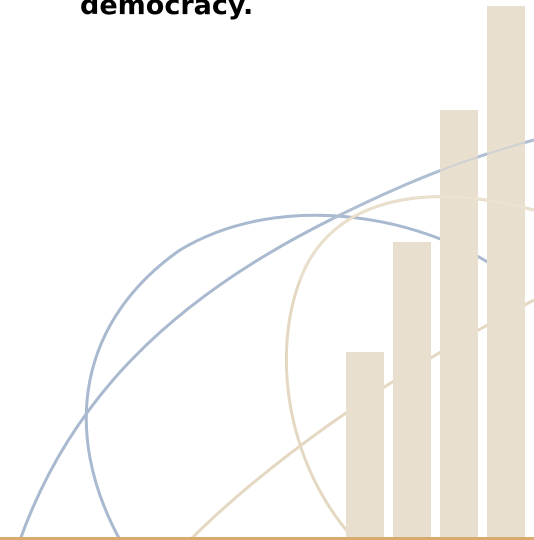  I want to click on blue-arc-over, so click(431, 180).